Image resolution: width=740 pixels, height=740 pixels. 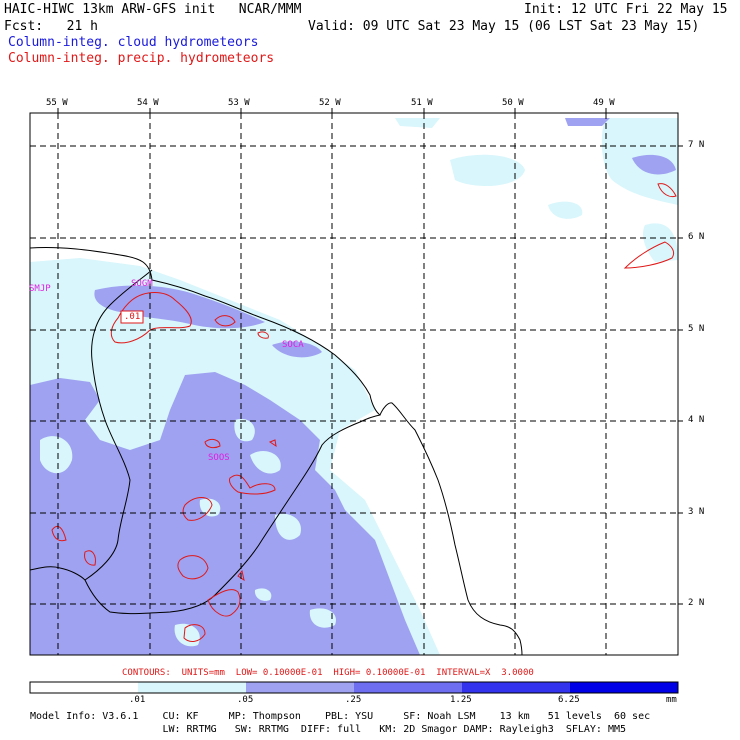 I want to click on header-title: HAIC-HIWC 13km ARW-GFS init NCAR/MMM, so click(x=153, y=9).